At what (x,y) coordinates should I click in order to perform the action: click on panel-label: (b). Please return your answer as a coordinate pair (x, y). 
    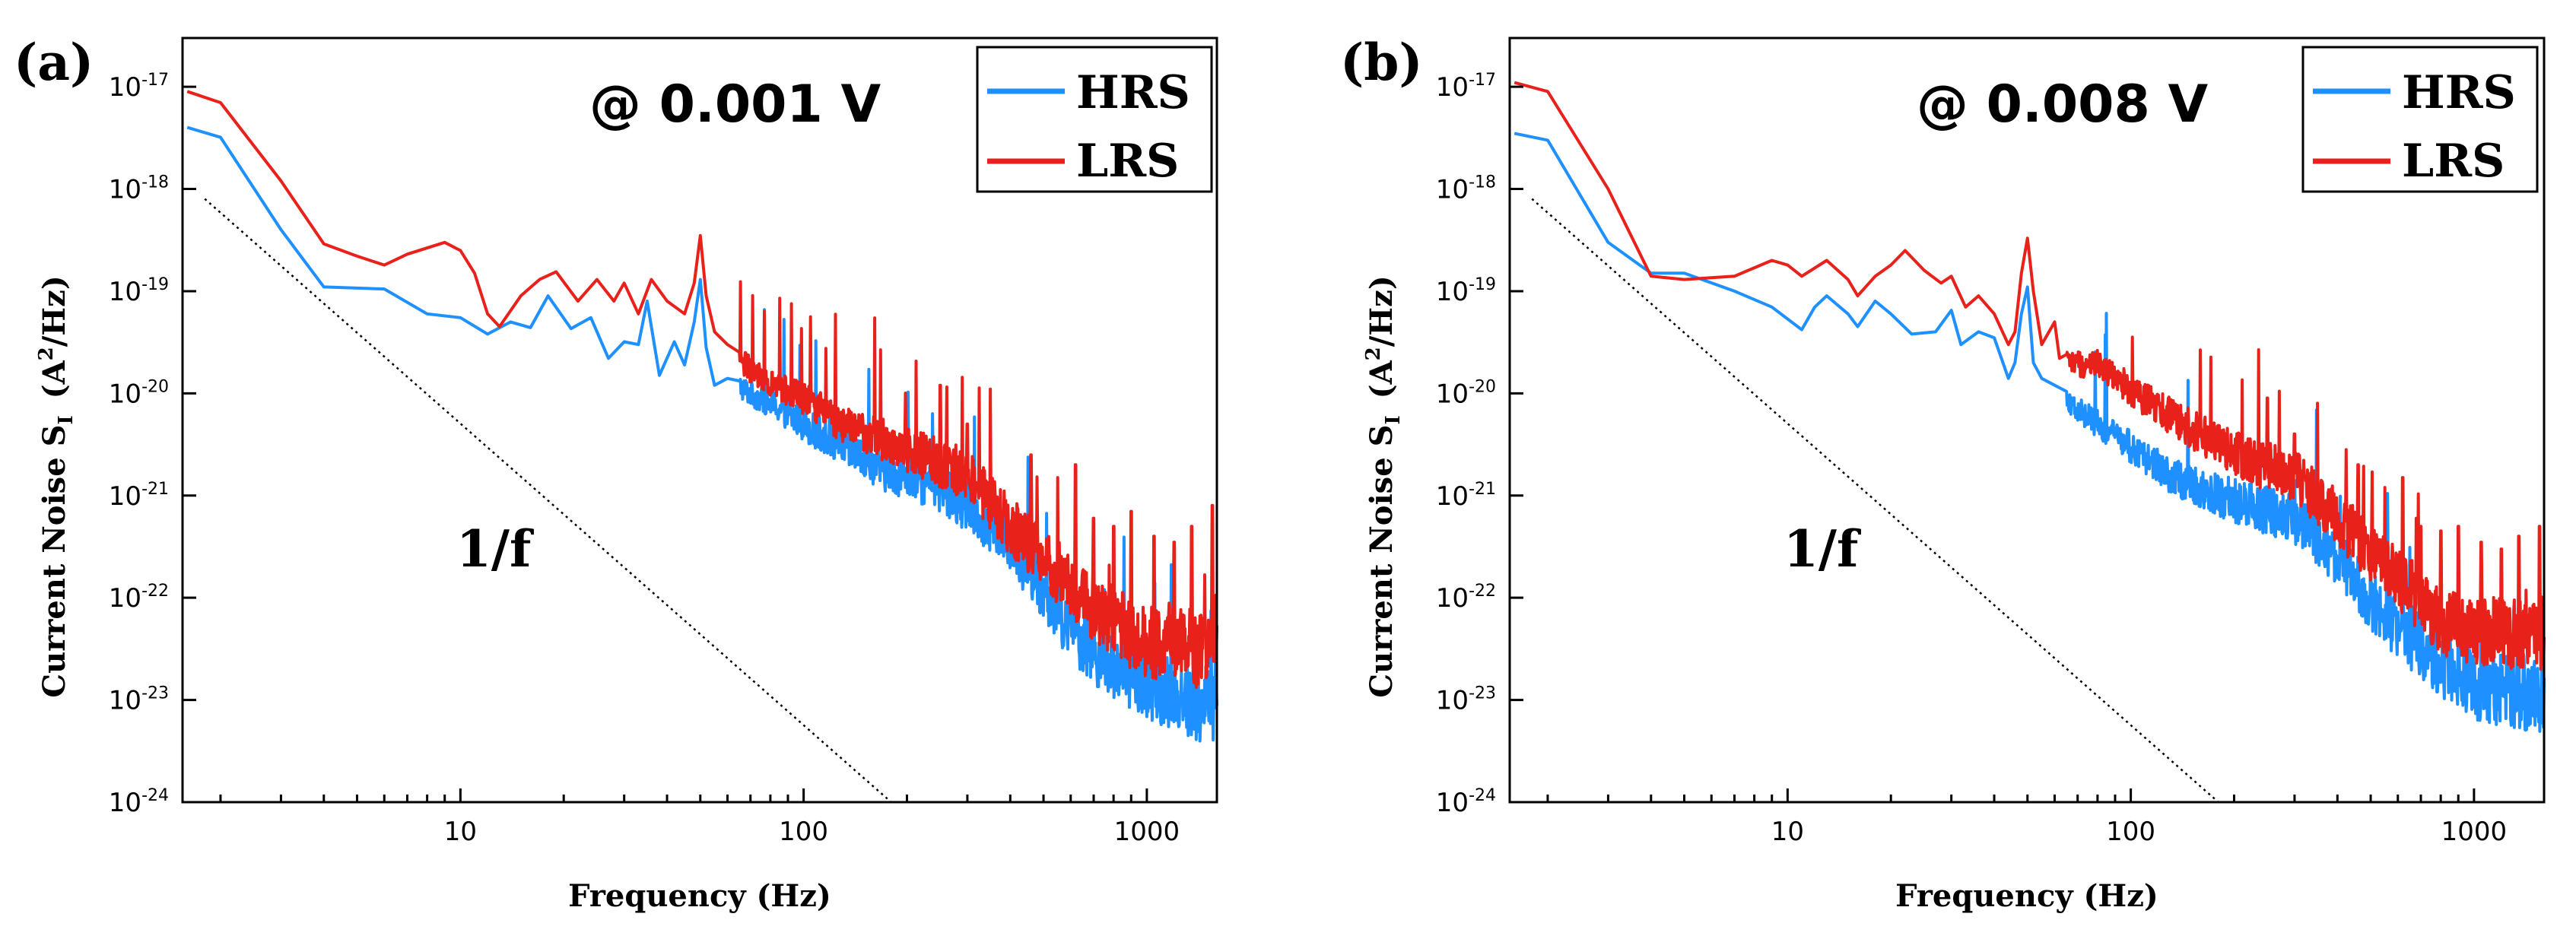
    Looking at the image, I should click on (1381, 62).